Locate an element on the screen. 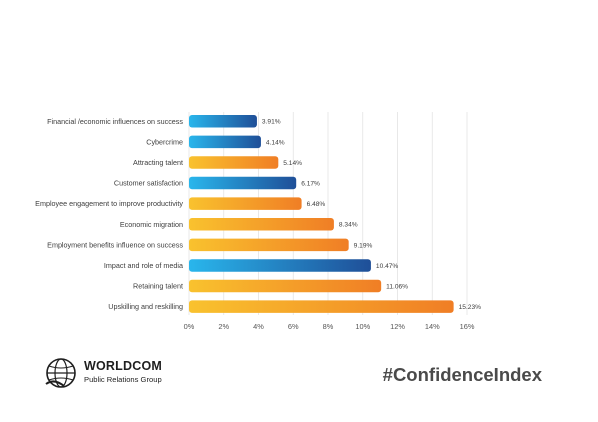 This screenshot has width=598, height=422. worldcom-logo: WORLDCOM Public Relations Group is located at coordinates (124, 376).